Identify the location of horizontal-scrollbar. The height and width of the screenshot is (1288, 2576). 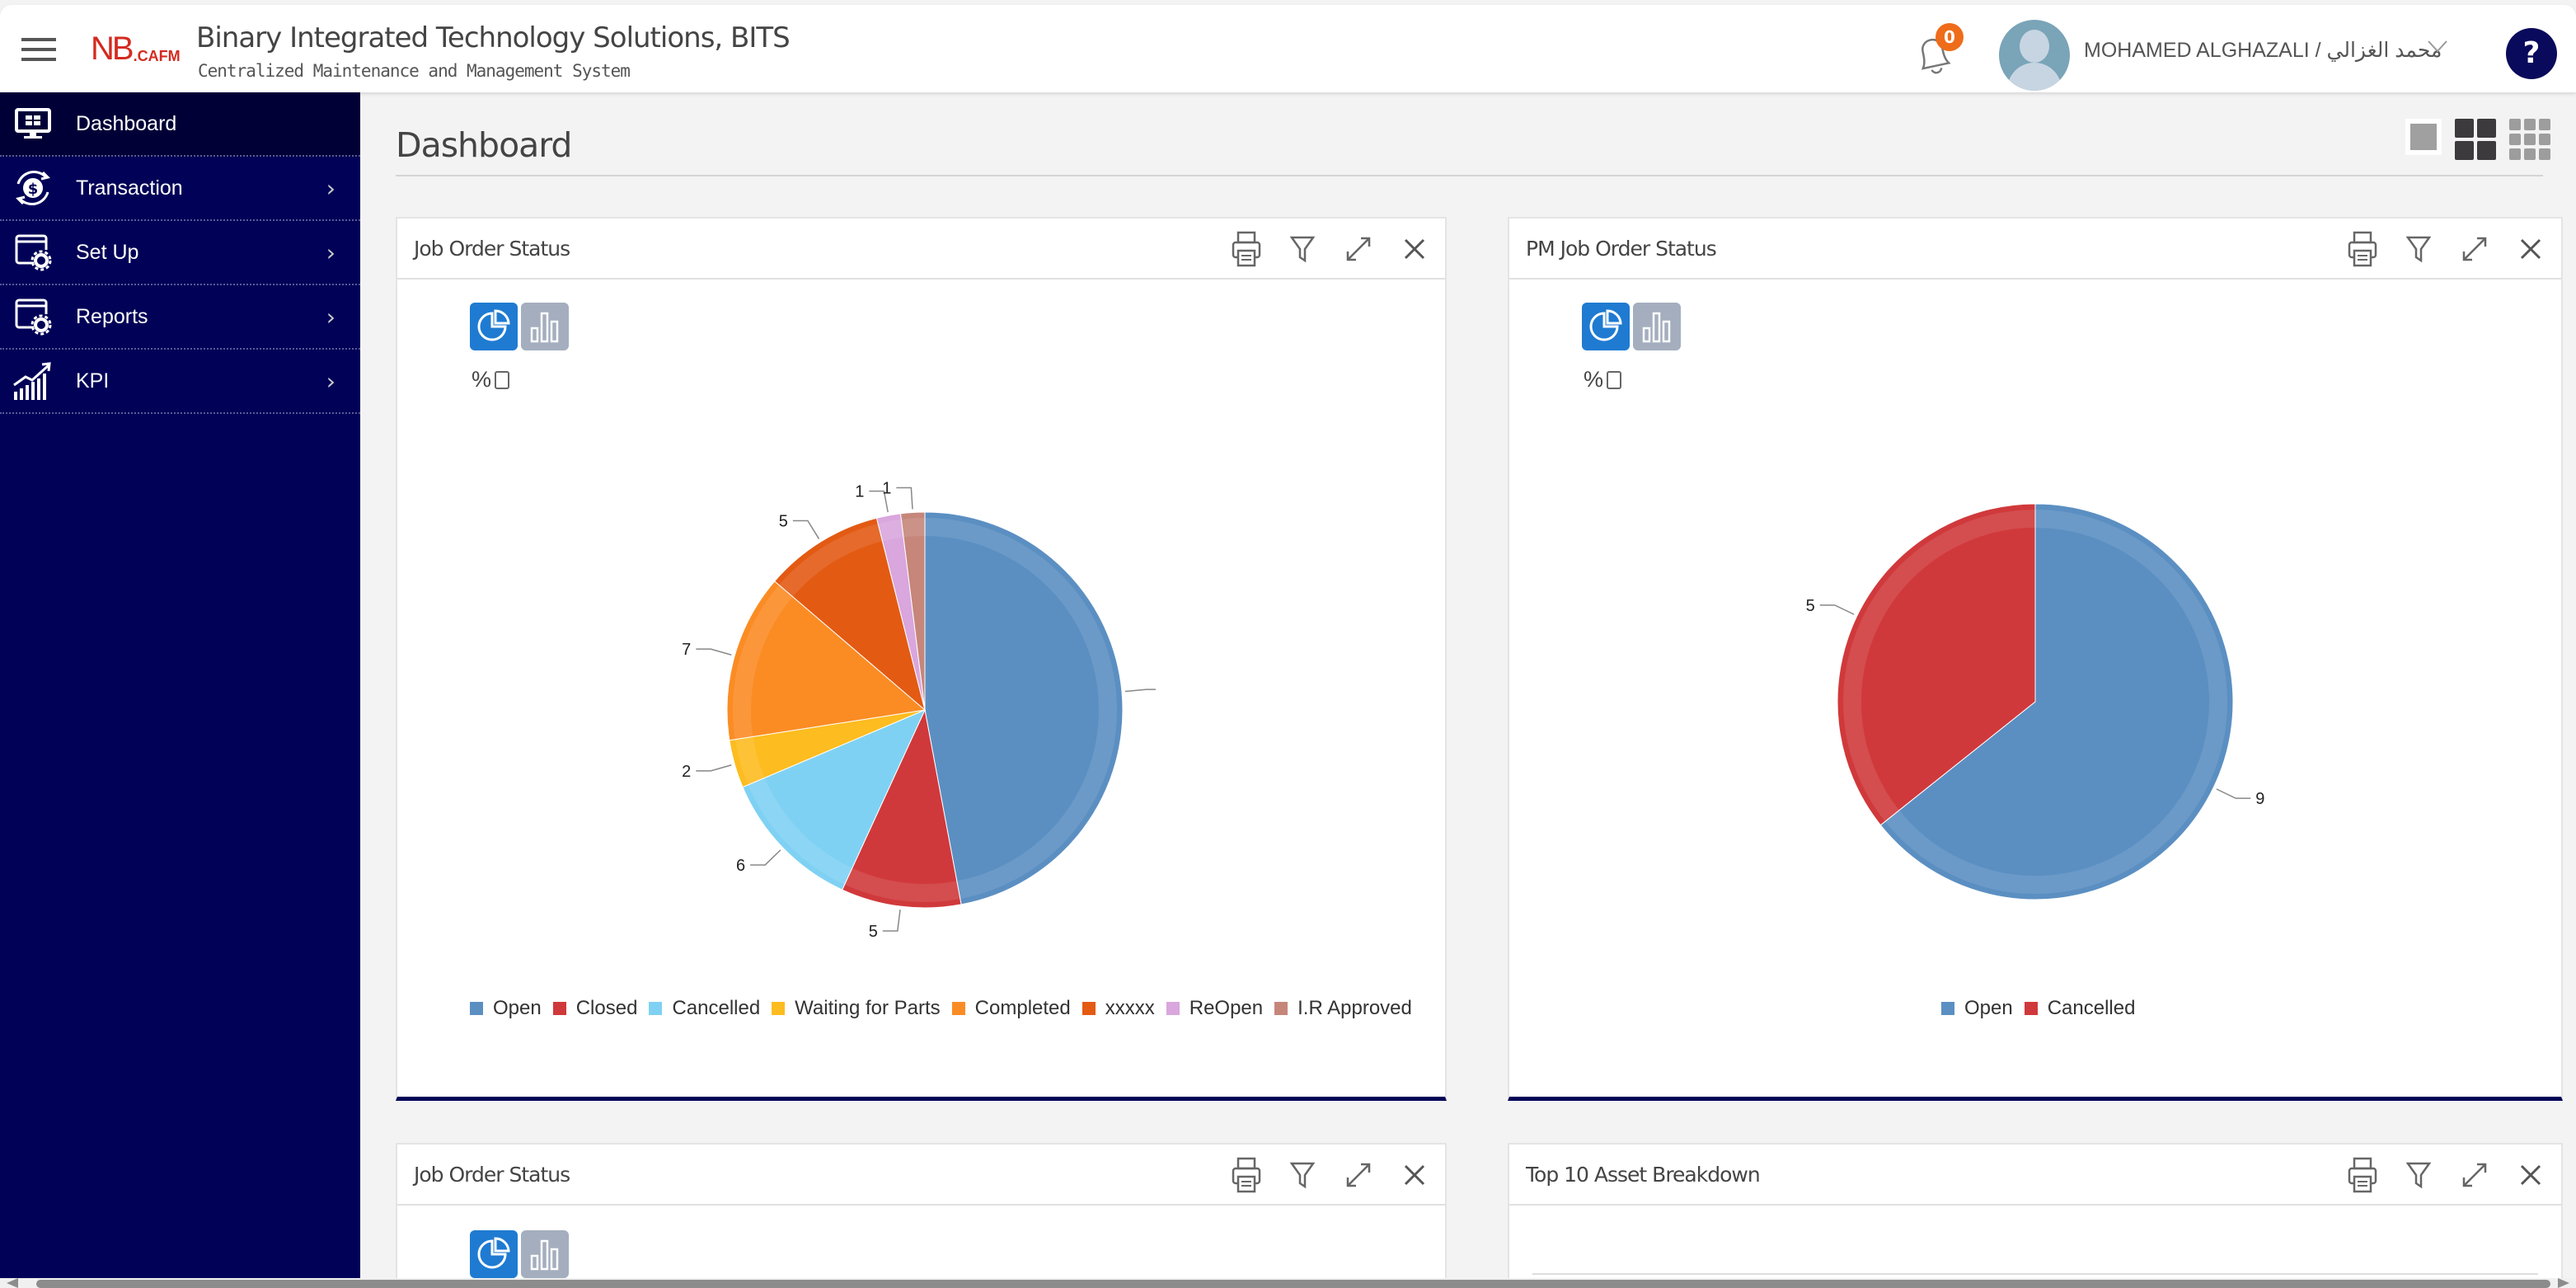
(1288, 1283).